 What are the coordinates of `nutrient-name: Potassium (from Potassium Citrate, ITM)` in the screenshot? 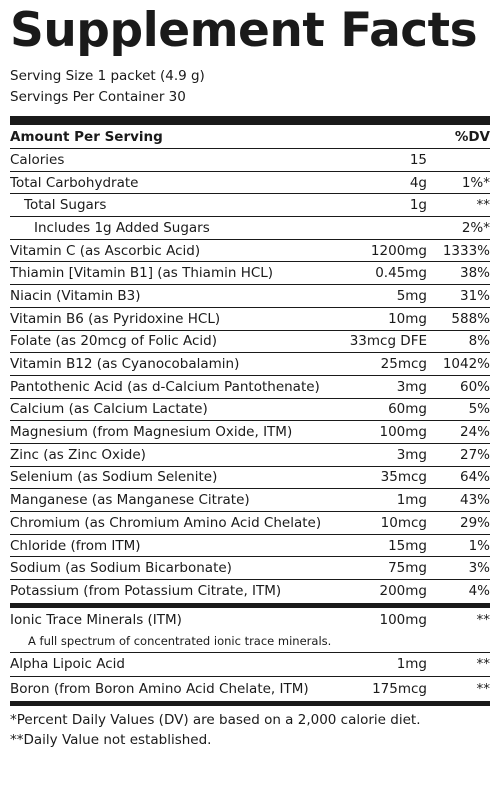 It's located at (146, 591).